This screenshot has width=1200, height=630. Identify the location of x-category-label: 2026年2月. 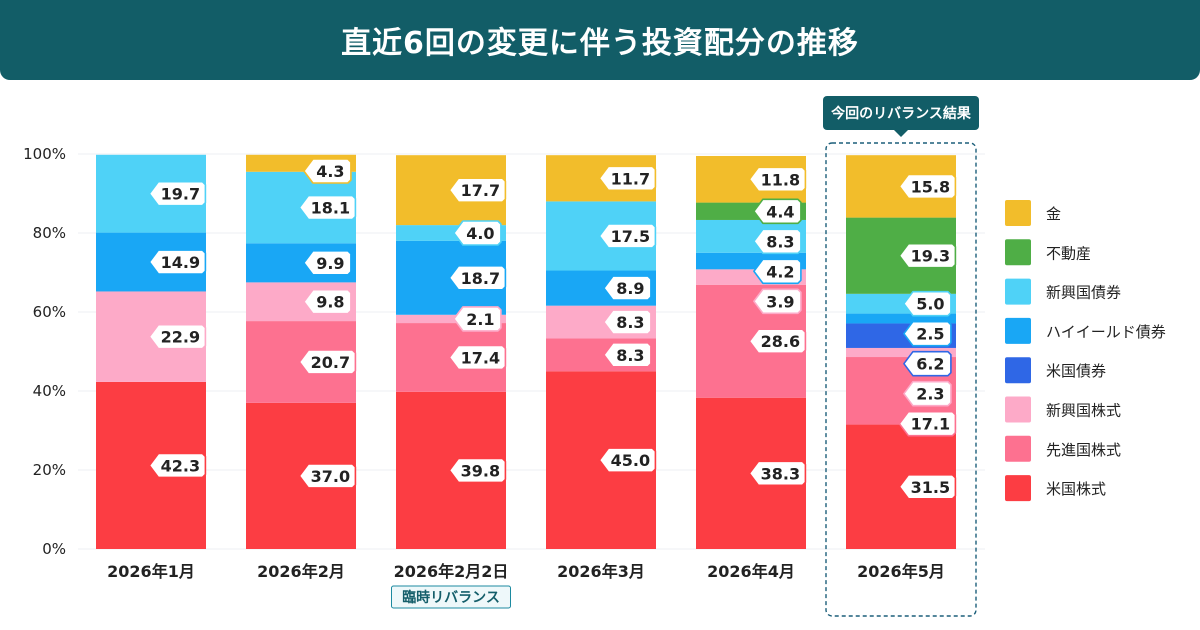
(301, 571).